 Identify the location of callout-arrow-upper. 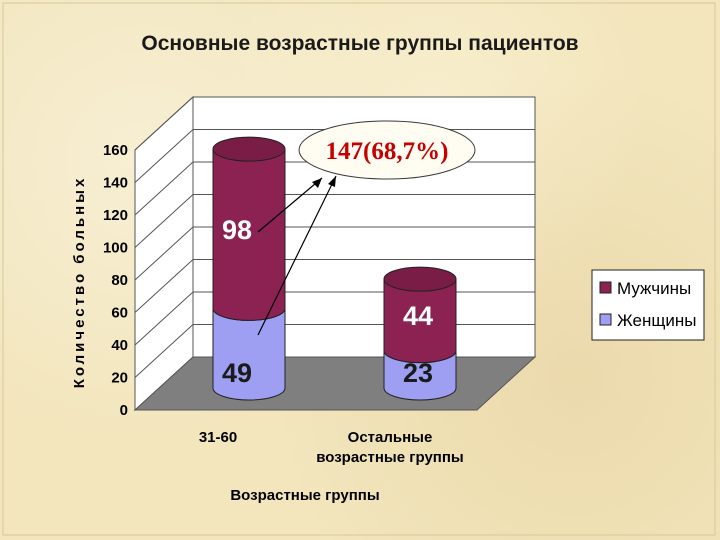
(290, 205).